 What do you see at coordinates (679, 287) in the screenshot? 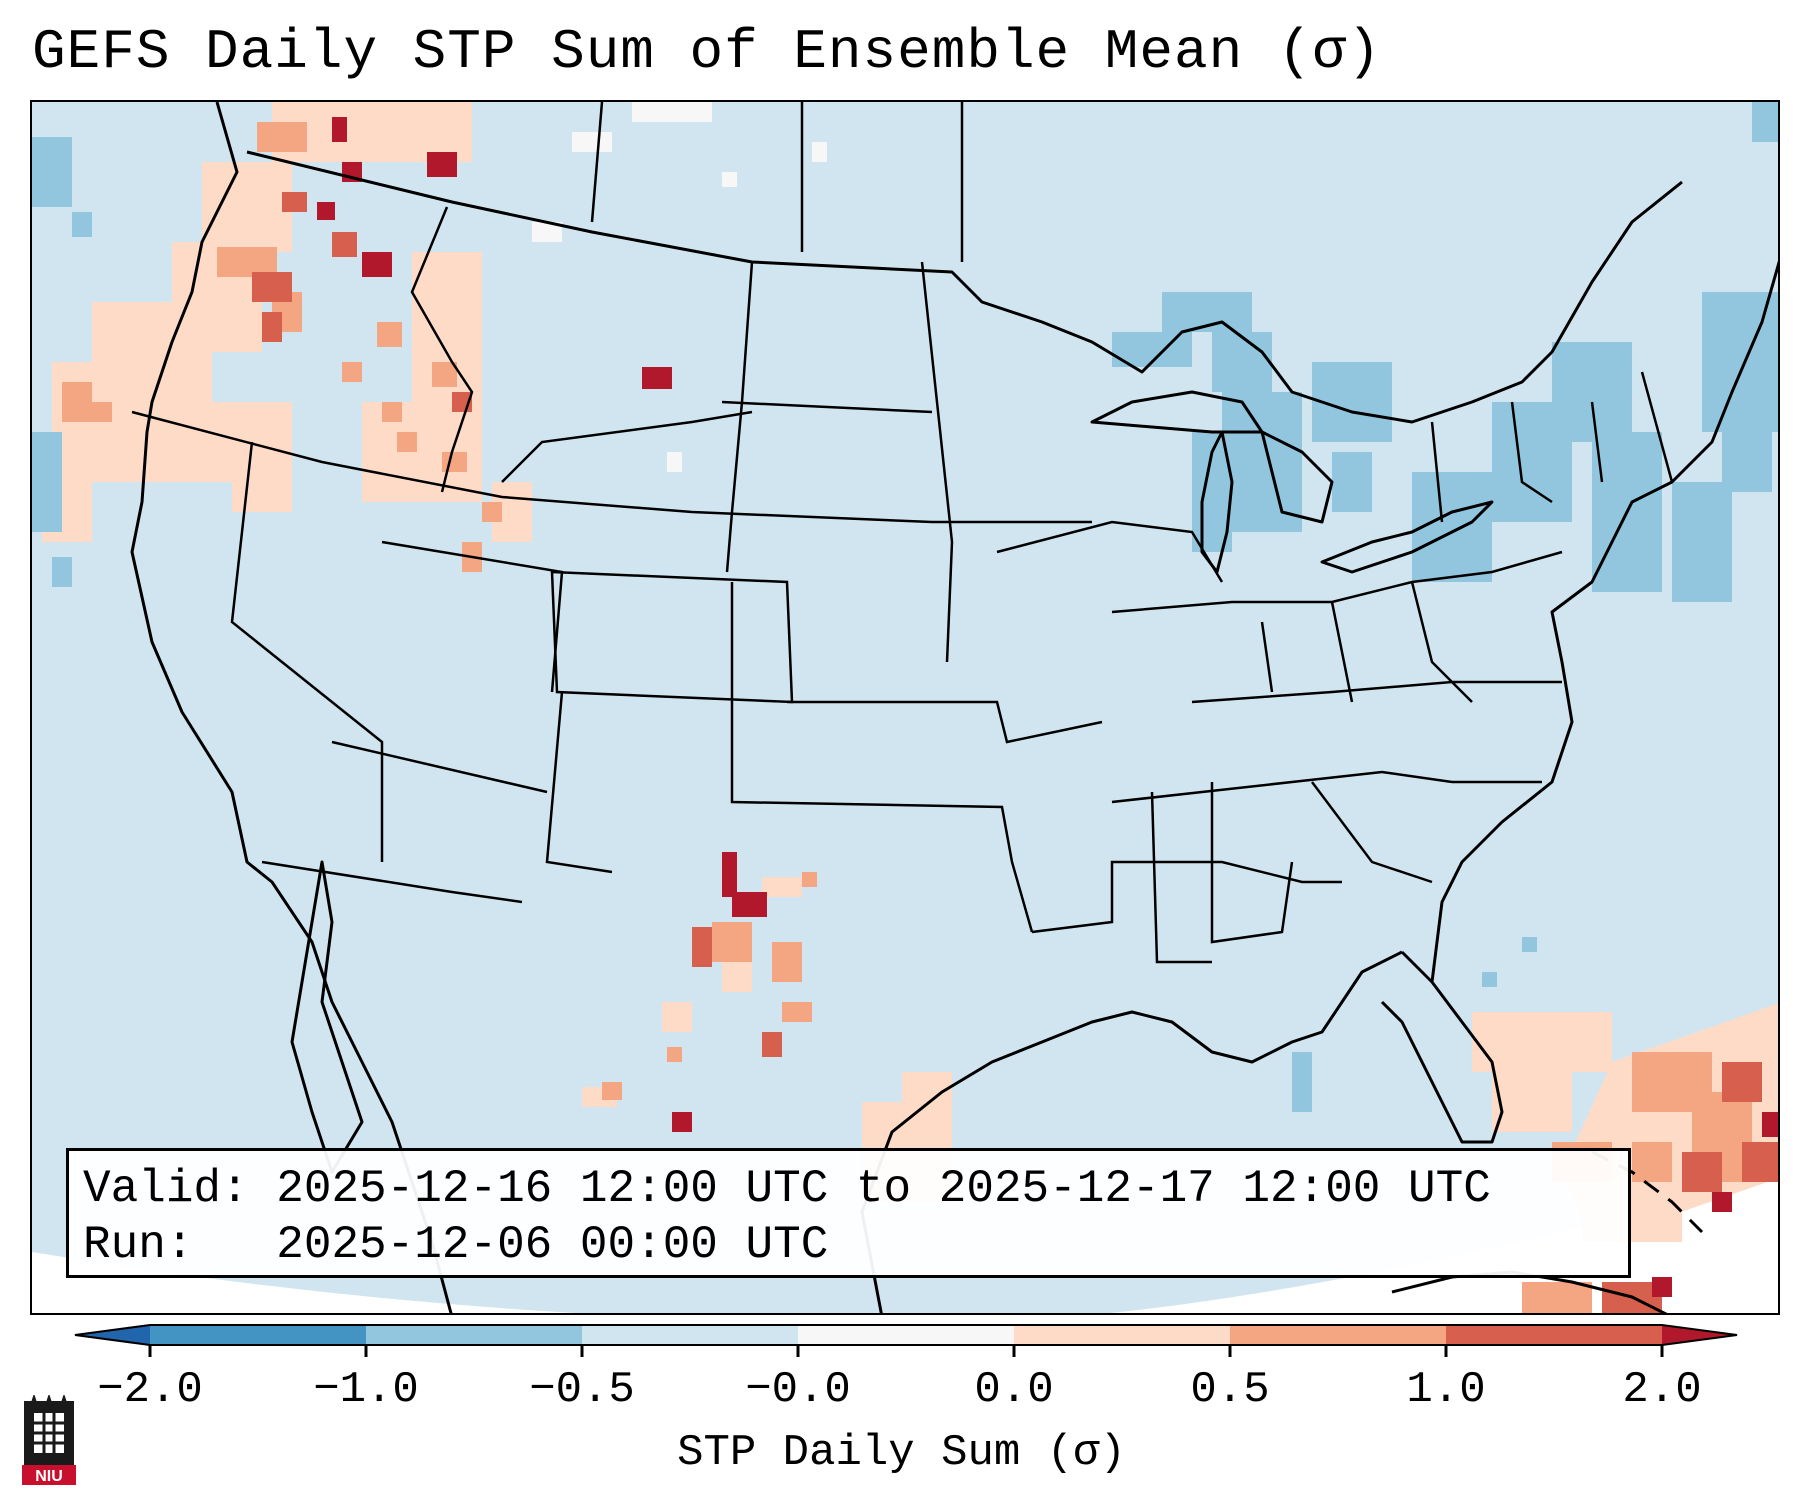
I see `near-zero-cells` at bounding box center [679, 287].